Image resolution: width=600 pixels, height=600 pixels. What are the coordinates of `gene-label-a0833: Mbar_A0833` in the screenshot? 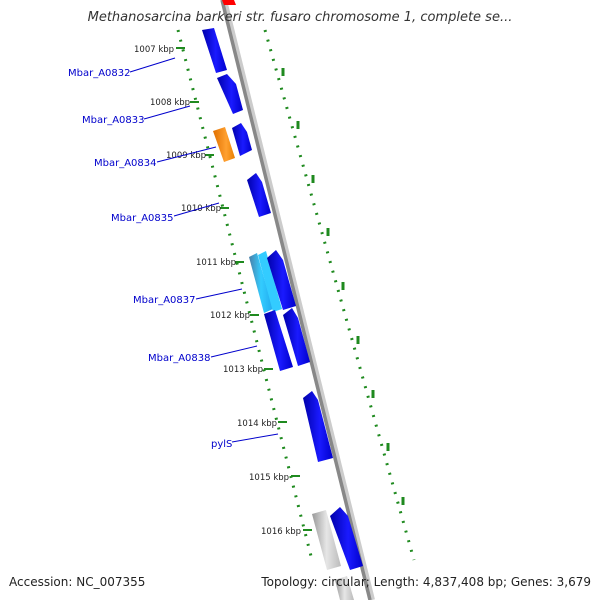 It's located at (113, 120).